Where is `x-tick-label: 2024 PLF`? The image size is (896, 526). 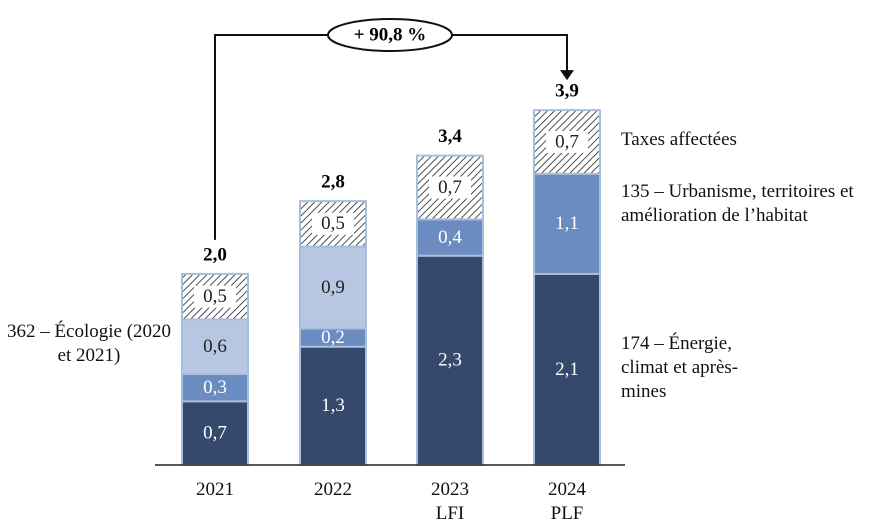
x-tick-label: 2024 PLF is located at coordinates (567, 501).